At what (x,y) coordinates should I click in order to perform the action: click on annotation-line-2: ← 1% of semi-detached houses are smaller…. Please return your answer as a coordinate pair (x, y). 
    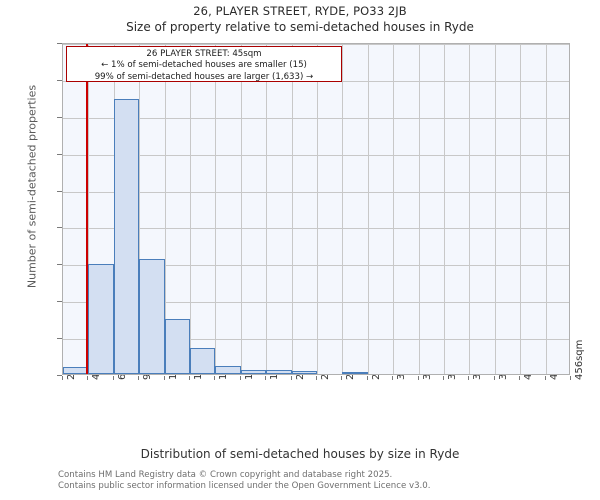
    Looking at the image, I should click on (204, 65).